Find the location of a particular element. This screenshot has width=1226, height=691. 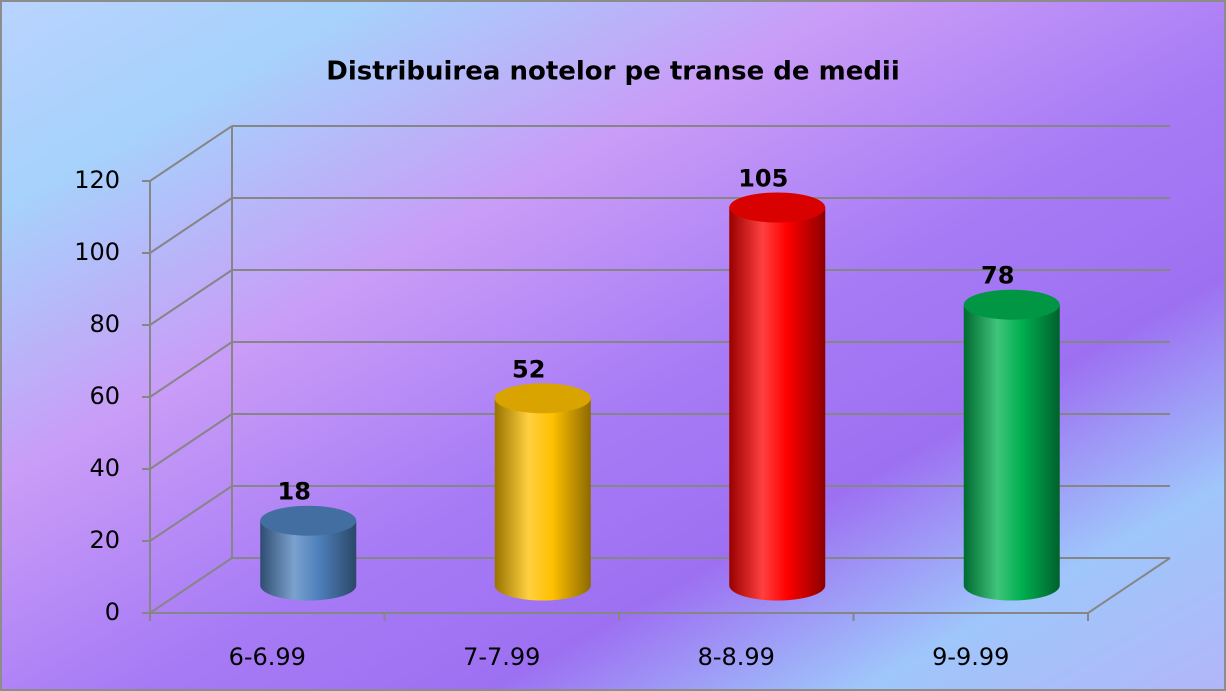

x-tick-label: 9-9.99 is located at coordinates (970, 657).